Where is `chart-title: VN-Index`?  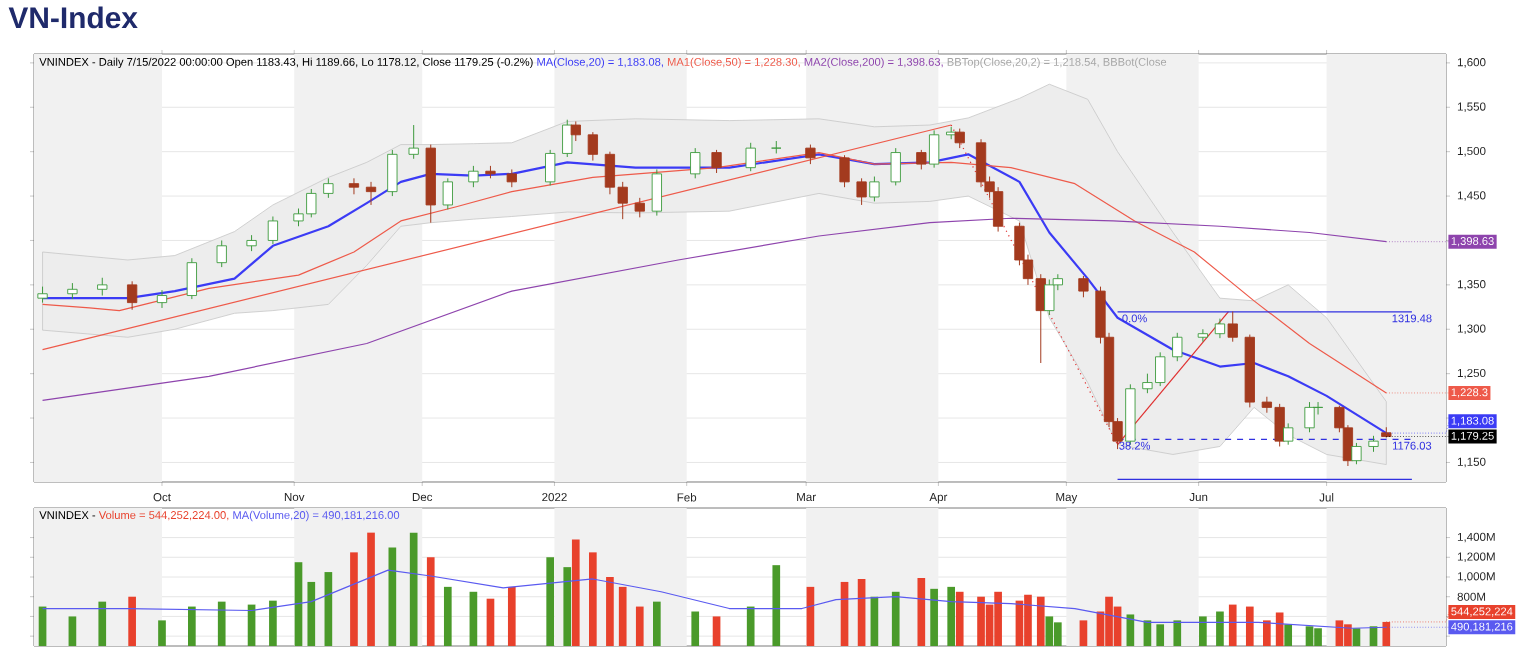 chart-title: VN-Index is located at coordinates (73, 17).